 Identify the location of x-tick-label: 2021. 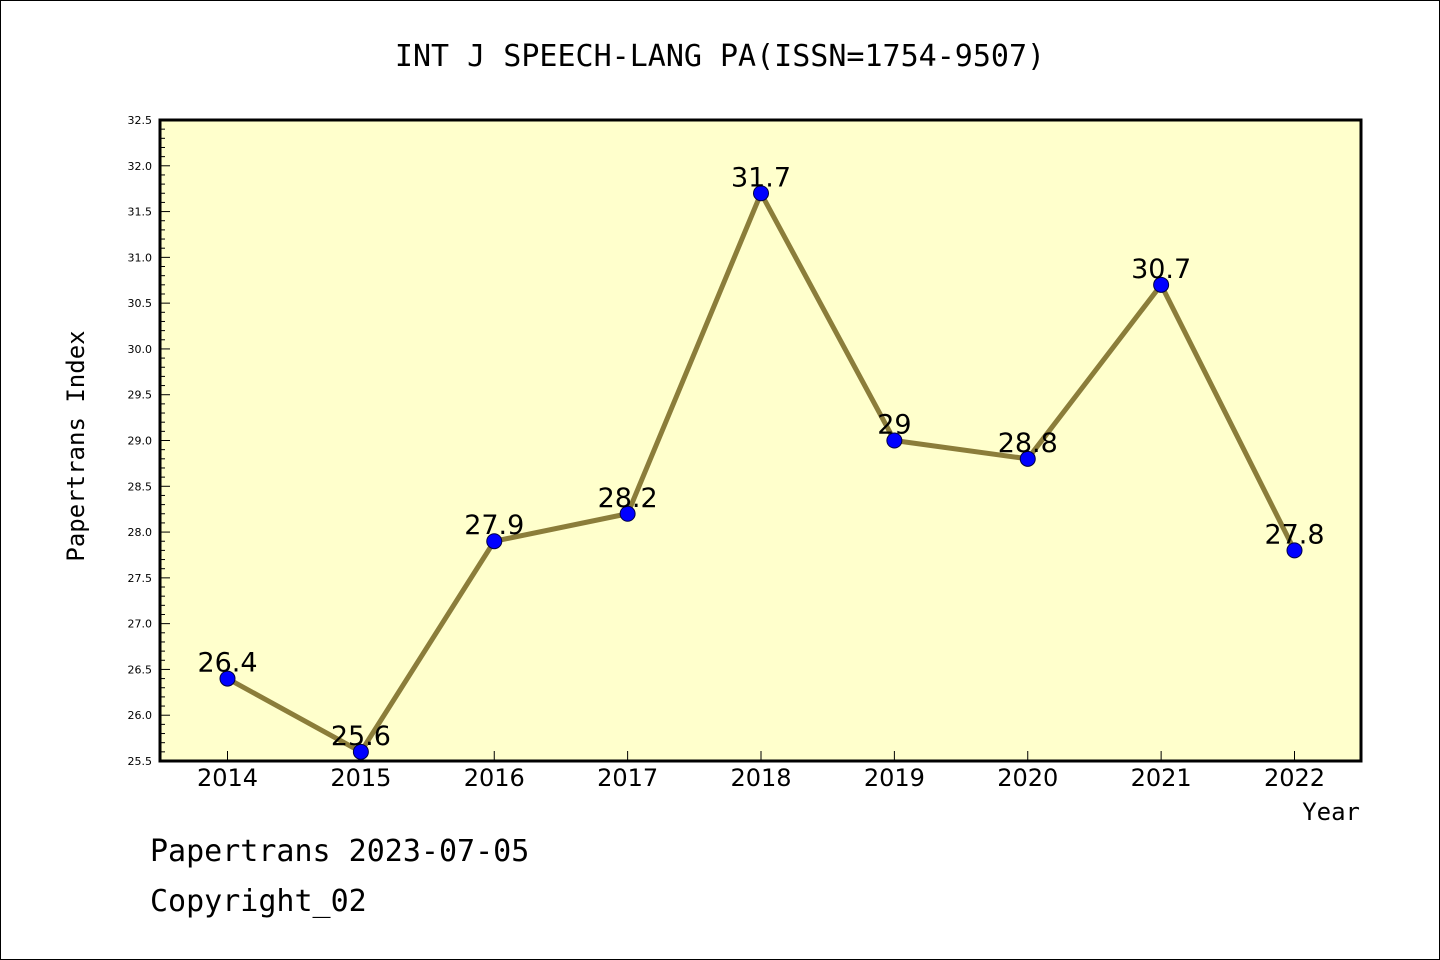
(1161, 778).